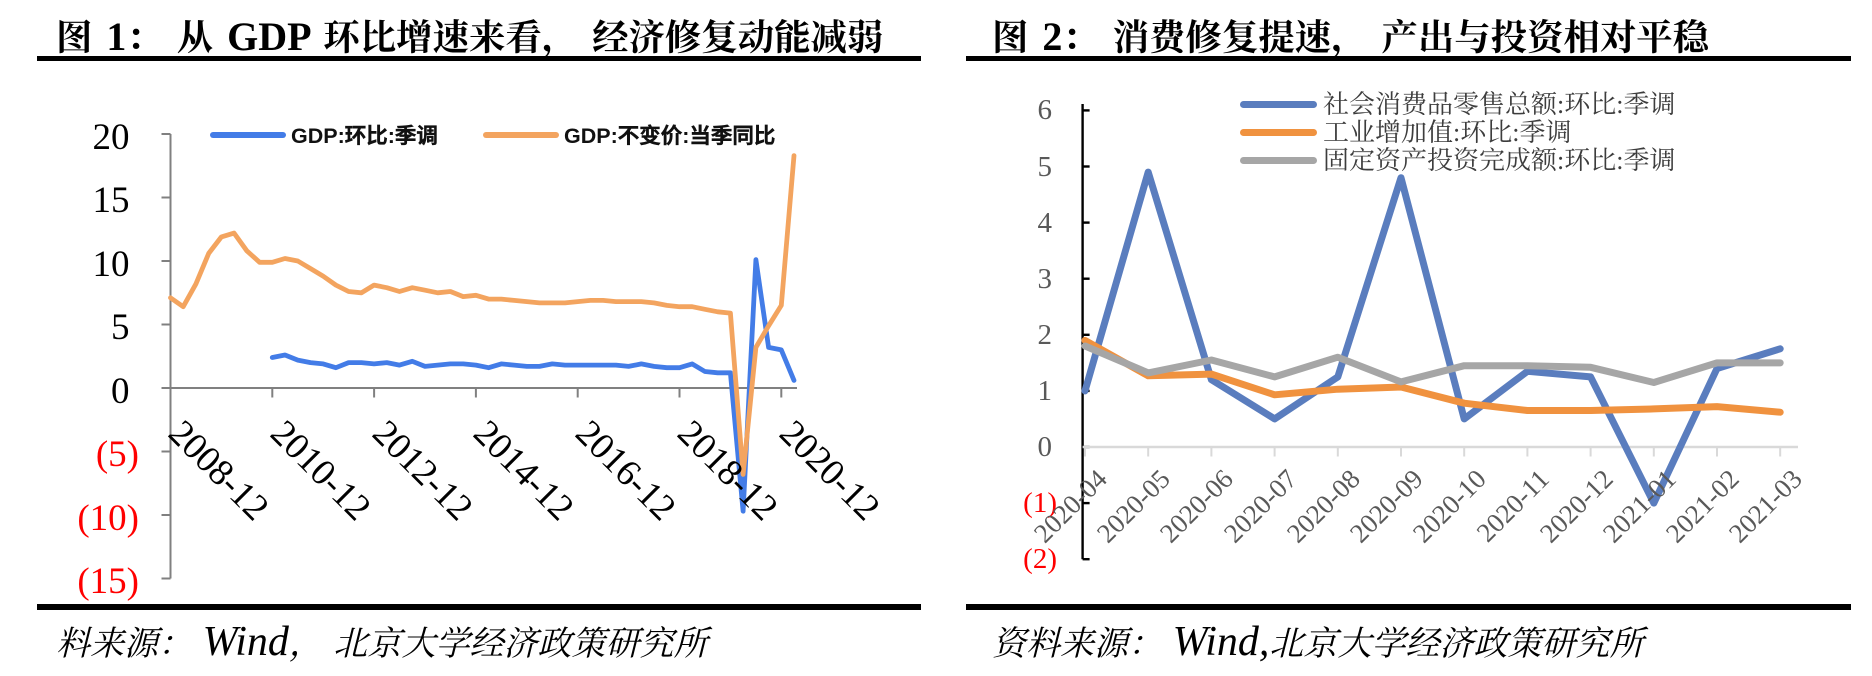 The height and width of the screenshot is (676, 1872). What do you see at coordinates (382, 642) in the screenshot?
I see `figure-source: 料来源： Wind， 北京大学经济政策研究所` at bounding box center [382, 642].